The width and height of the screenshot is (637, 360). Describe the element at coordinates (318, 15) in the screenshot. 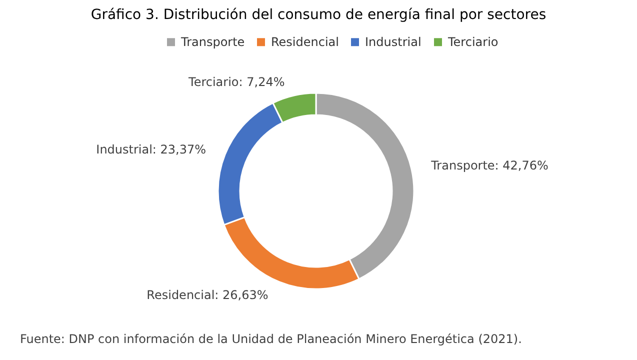

I see `chart-title: Gráfico 3. Distribución del consumo de energía final por sectores` at that location.